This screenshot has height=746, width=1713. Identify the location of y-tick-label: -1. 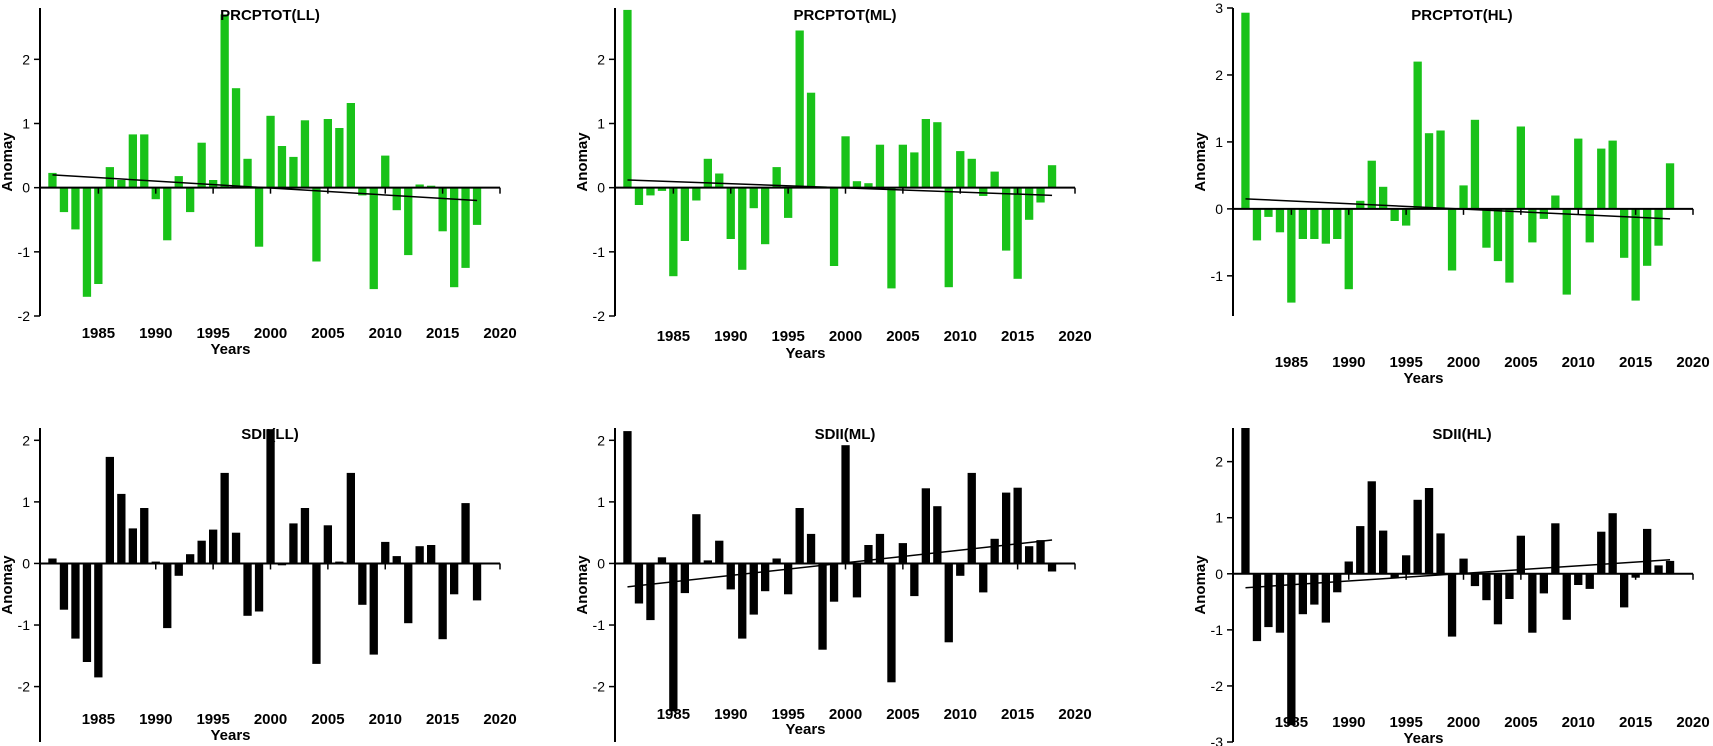
(1217, 630).